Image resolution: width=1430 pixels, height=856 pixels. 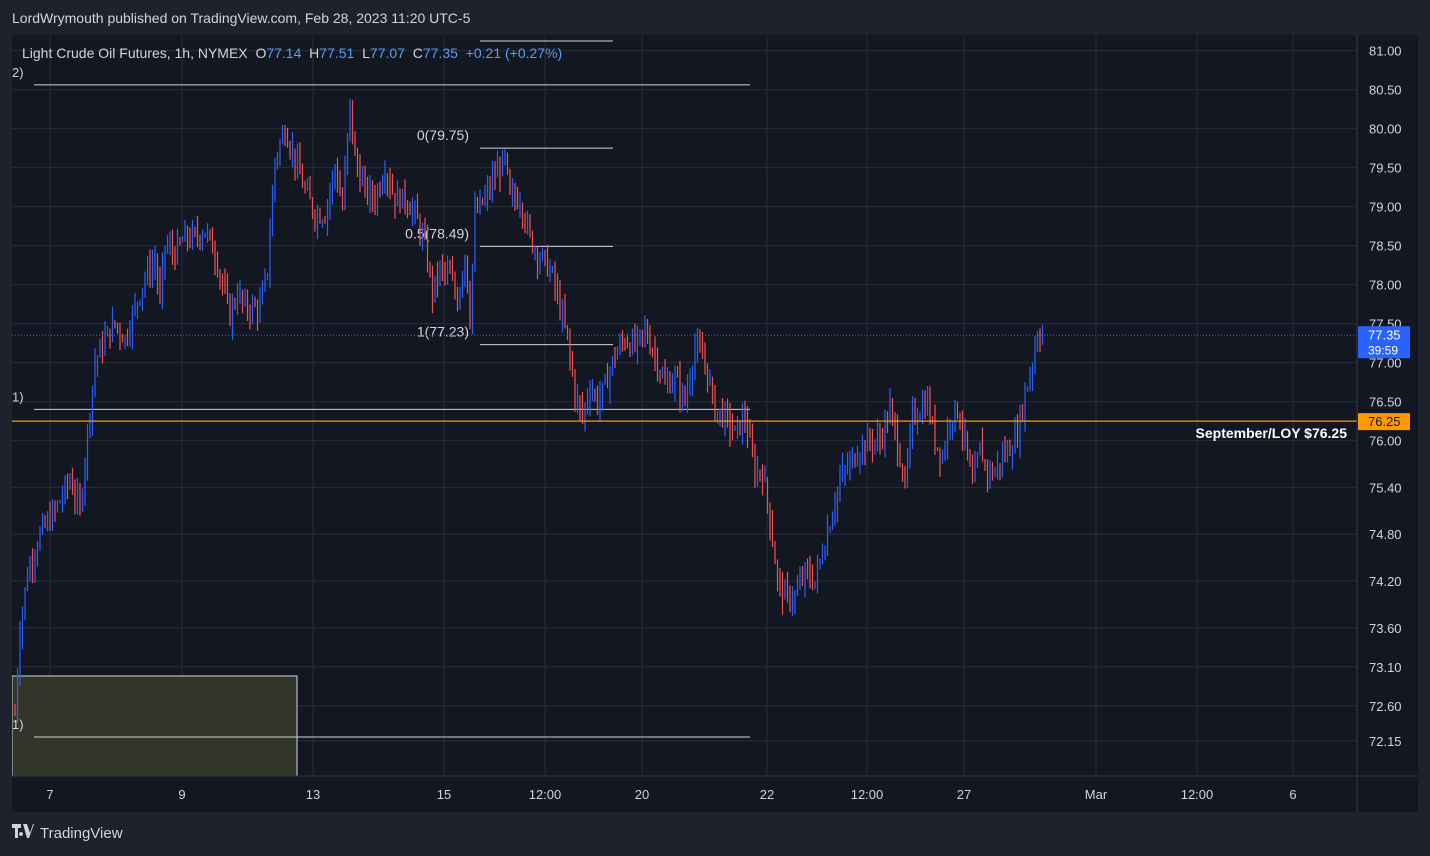 What do you see at coordinates (1385, 168) in the screenshot?
I see `y-tick-label: 79.50` at bounding box center [1385, 168].